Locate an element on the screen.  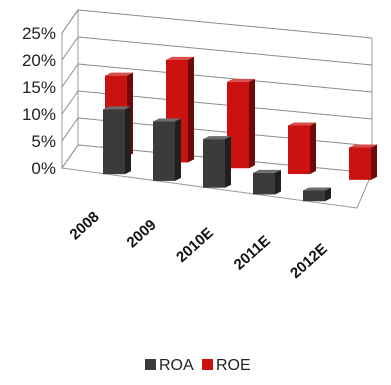
category-labels: 2008 2009 2010E 2011E 2012E is located at coordinates (198, 245).